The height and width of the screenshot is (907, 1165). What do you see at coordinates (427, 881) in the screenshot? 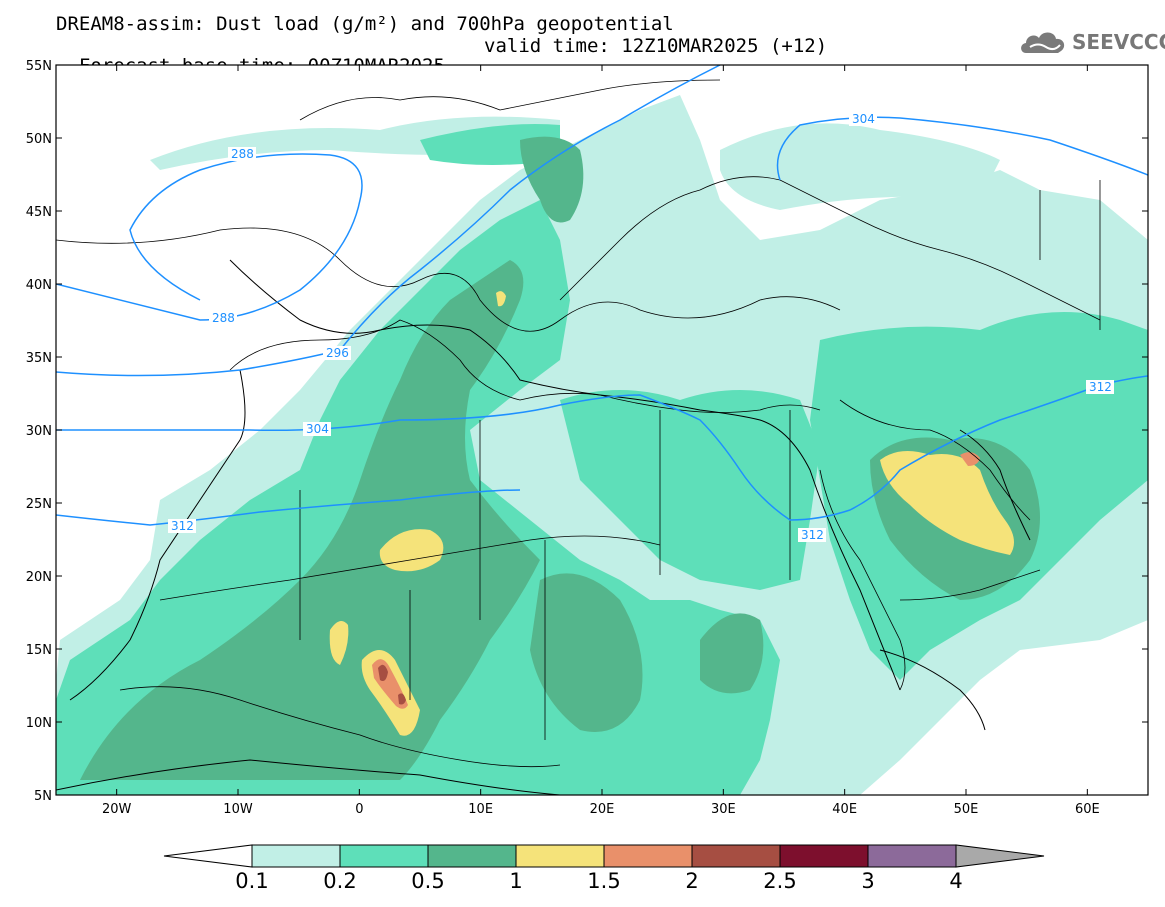
I see `colorbar-label: 0.5` at bounding box center [427, 881].